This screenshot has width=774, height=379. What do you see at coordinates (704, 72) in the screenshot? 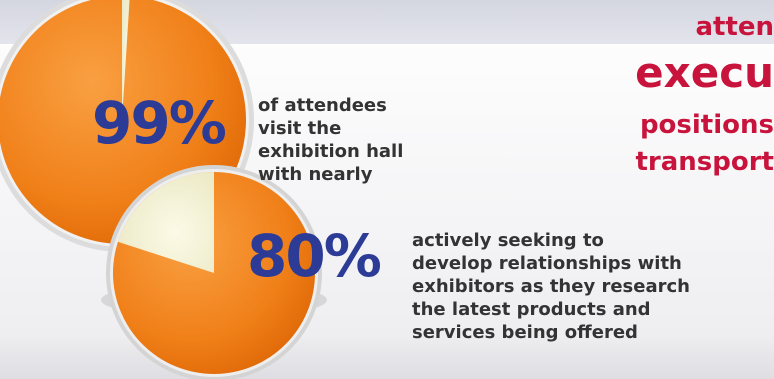
I see `red-heading-line-2: execu` at bounding box center [704, 72].